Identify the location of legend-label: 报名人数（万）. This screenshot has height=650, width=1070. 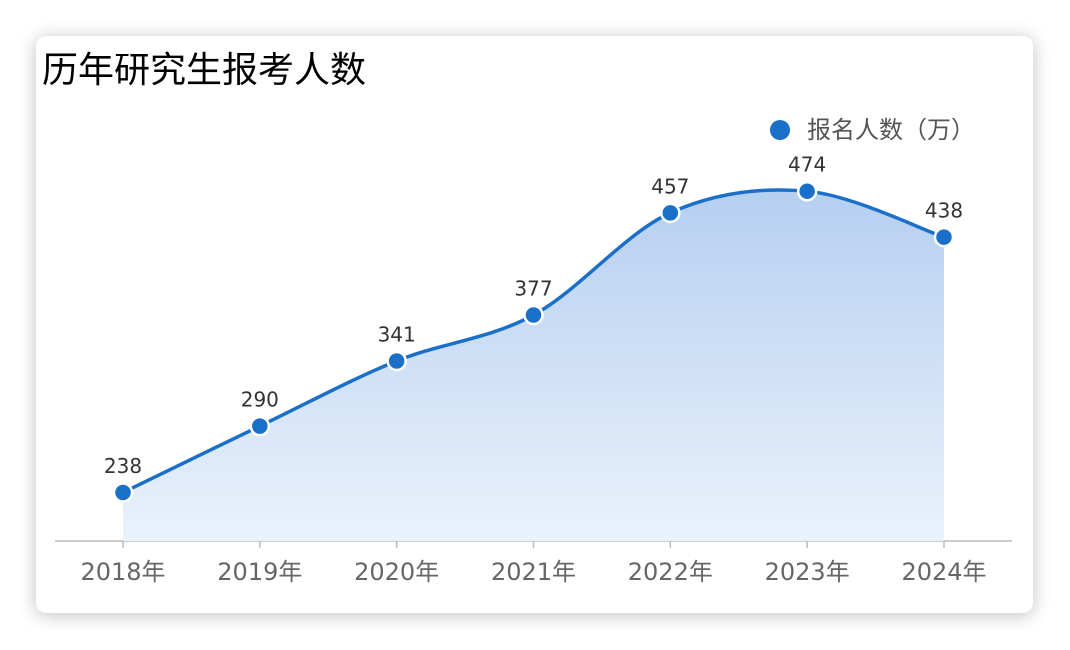
(891, 130).